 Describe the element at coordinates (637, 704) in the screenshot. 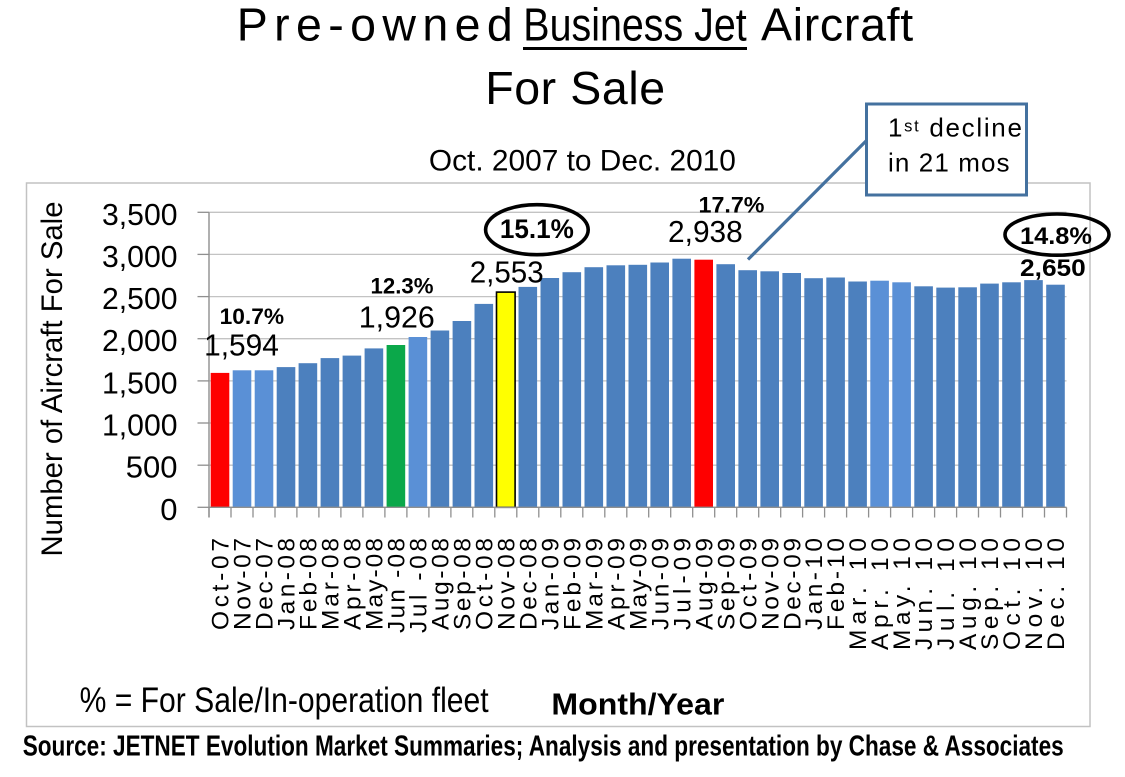

I see `svg-text: Month/Year` at that location.